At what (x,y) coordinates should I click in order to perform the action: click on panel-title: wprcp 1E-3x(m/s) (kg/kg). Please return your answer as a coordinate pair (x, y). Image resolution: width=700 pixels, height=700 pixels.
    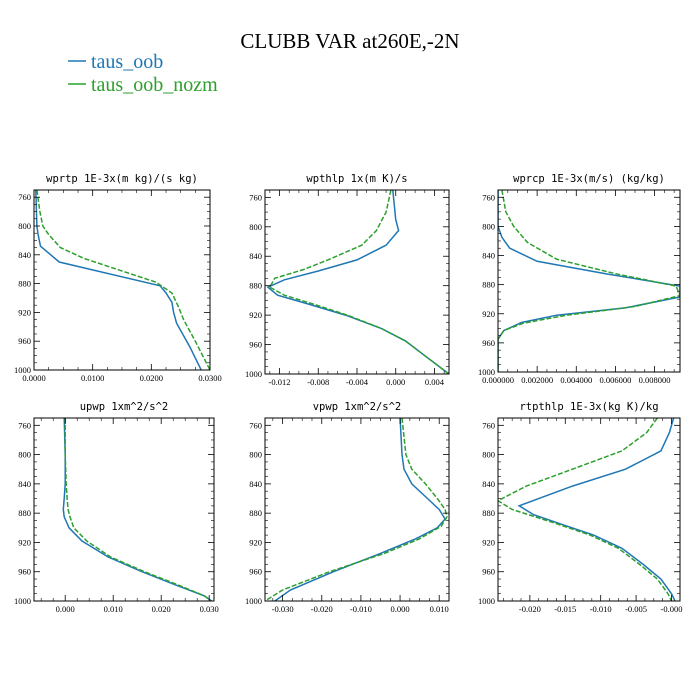
    Looking at the image, I should click on (589, 179).